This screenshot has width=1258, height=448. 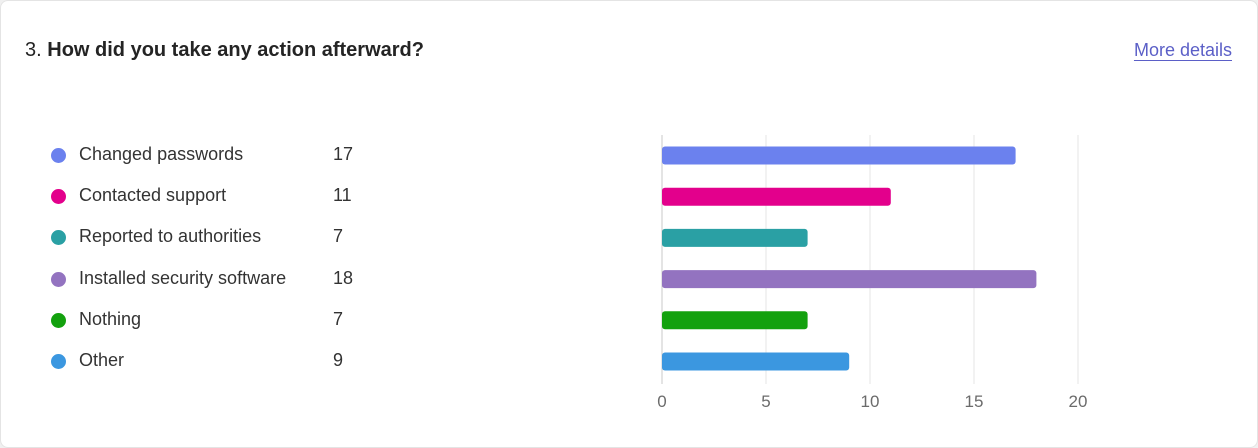 I want to click on legend-item: Changed passwords 17, so click(x=216, y=155).